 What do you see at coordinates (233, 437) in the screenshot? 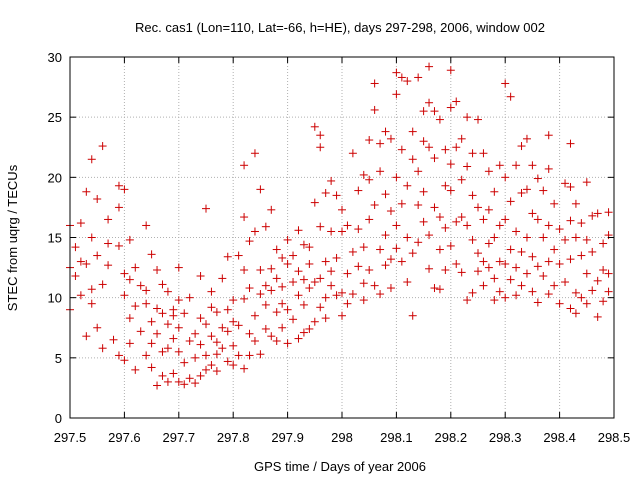
I see `x-tick-label: 297.8` at bounding box center [233, 437].